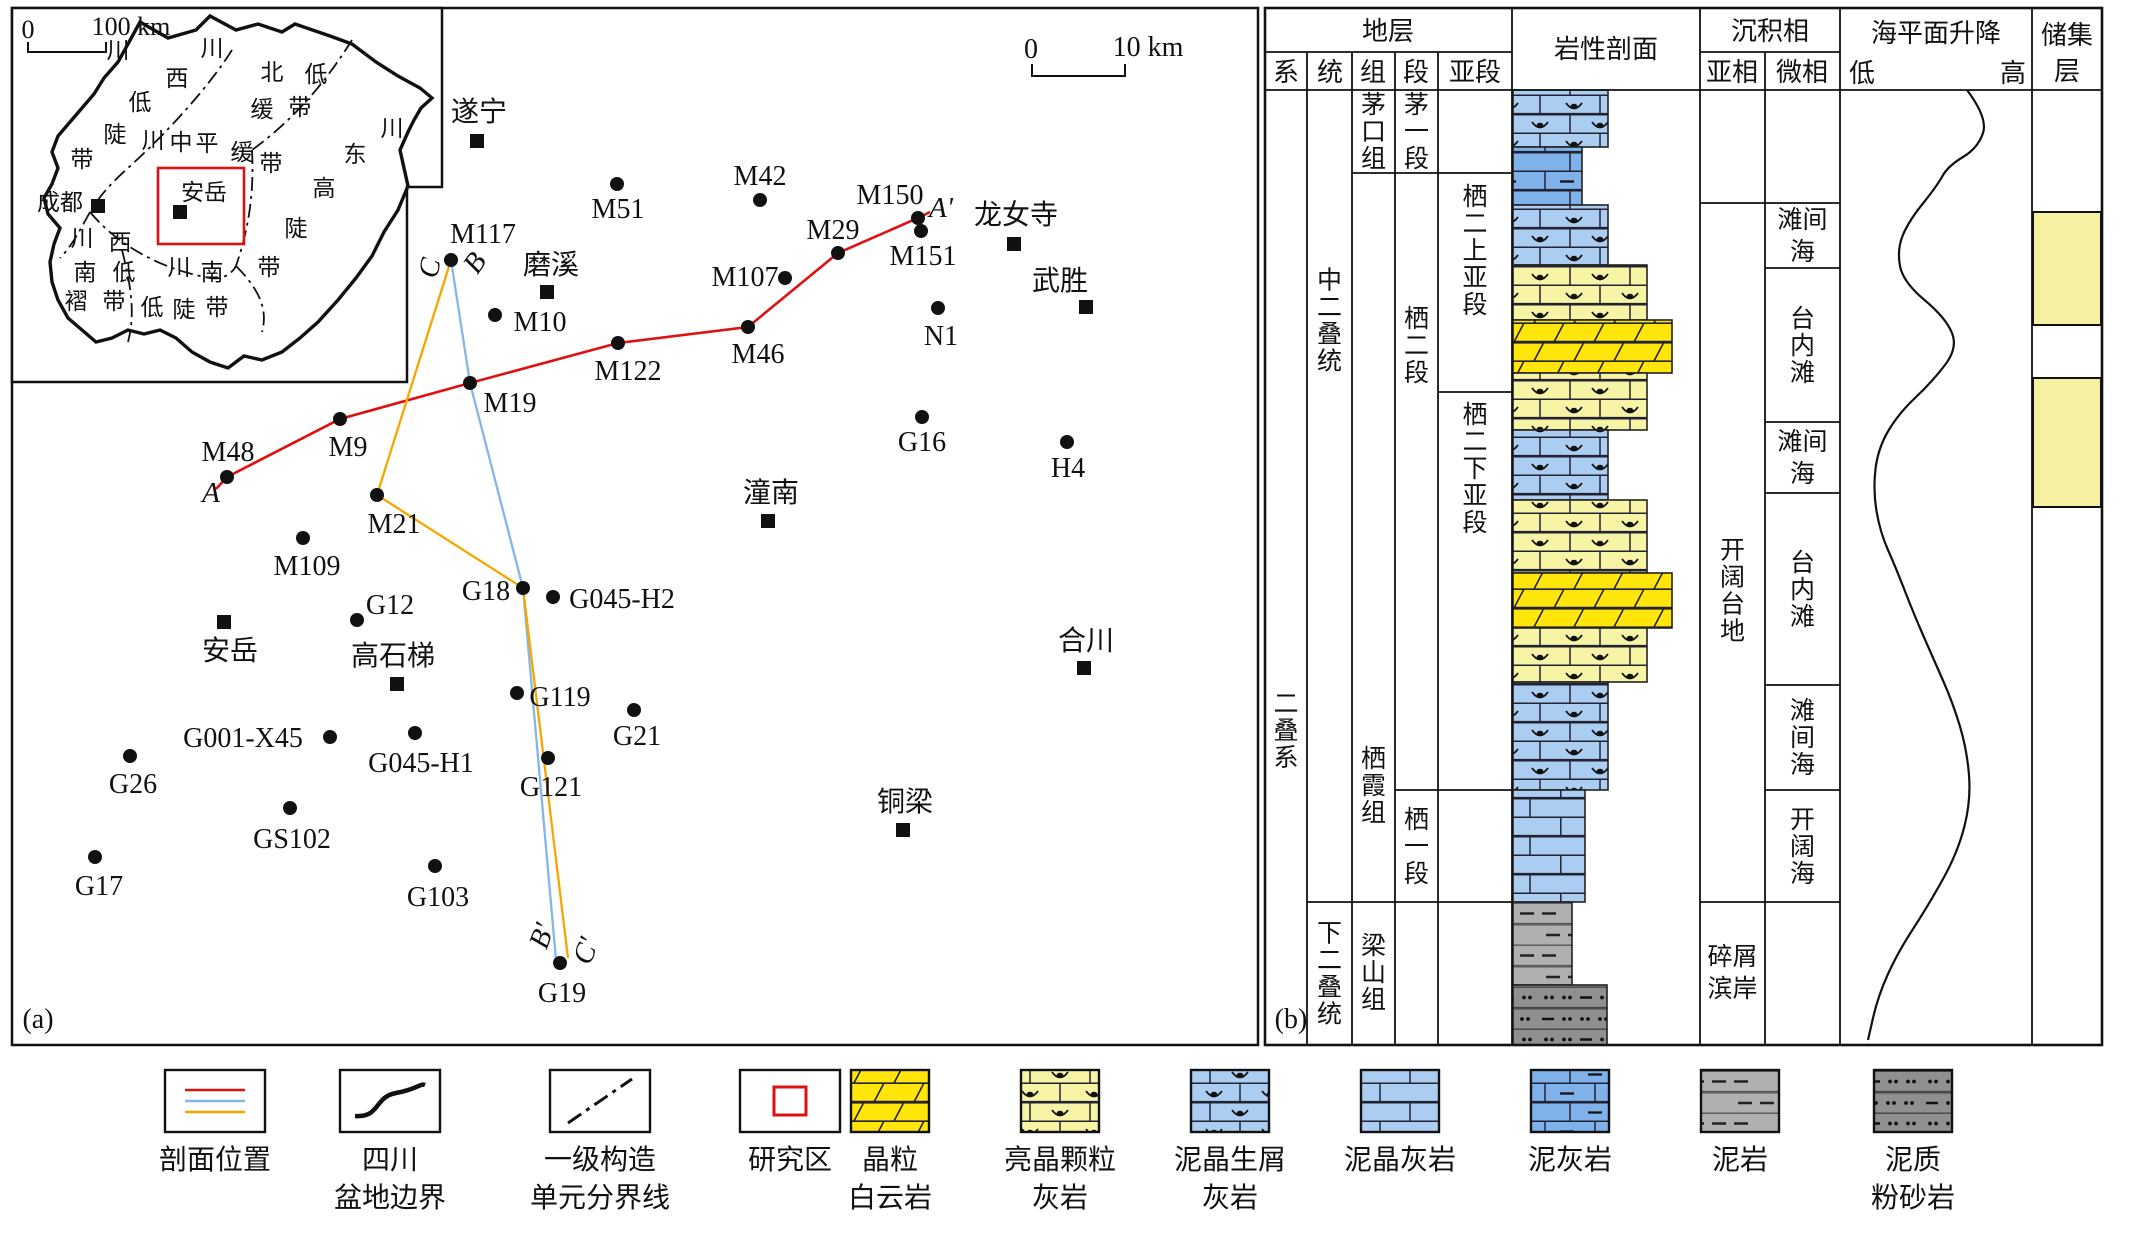 Image resolution: width=2139 pixels, height=1245 pixels. I want to click on town-label-龙女寺: 龙女寺, so click(1016, 214).